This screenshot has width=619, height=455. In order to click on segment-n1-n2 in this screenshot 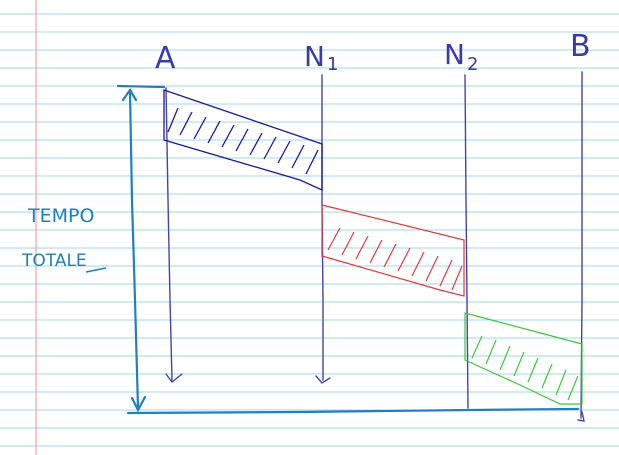, I will do `click(393, 250)`.